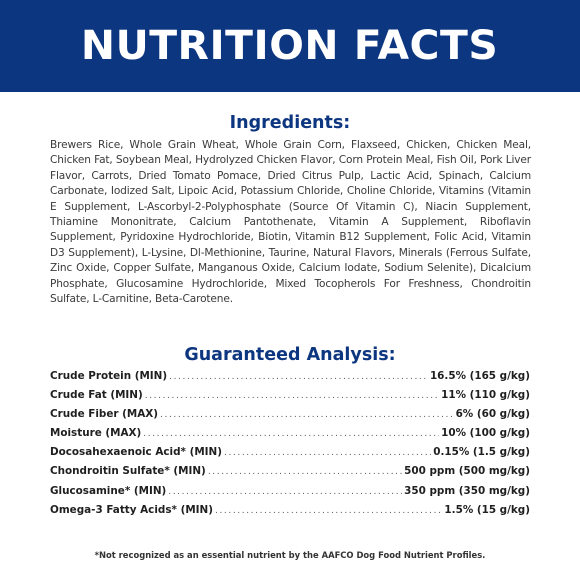 The width and height of the screenshot is (580, 580). I want to click on analysis-label: Docosahexaenoic Acid* (MIN), so click(136, 452).